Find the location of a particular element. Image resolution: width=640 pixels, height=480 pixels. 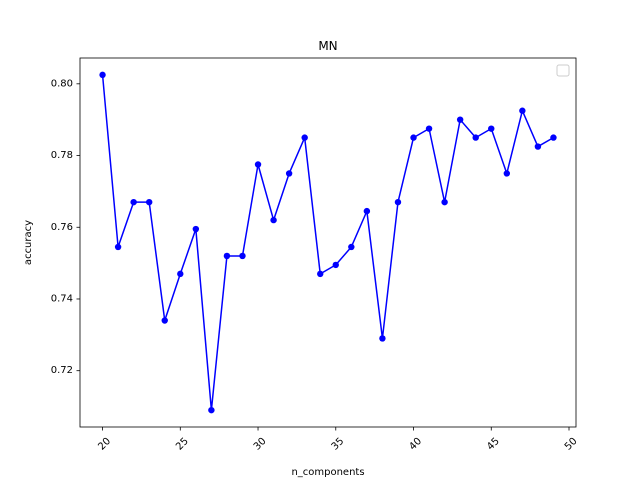

legend is located at coordinates (563, 70).